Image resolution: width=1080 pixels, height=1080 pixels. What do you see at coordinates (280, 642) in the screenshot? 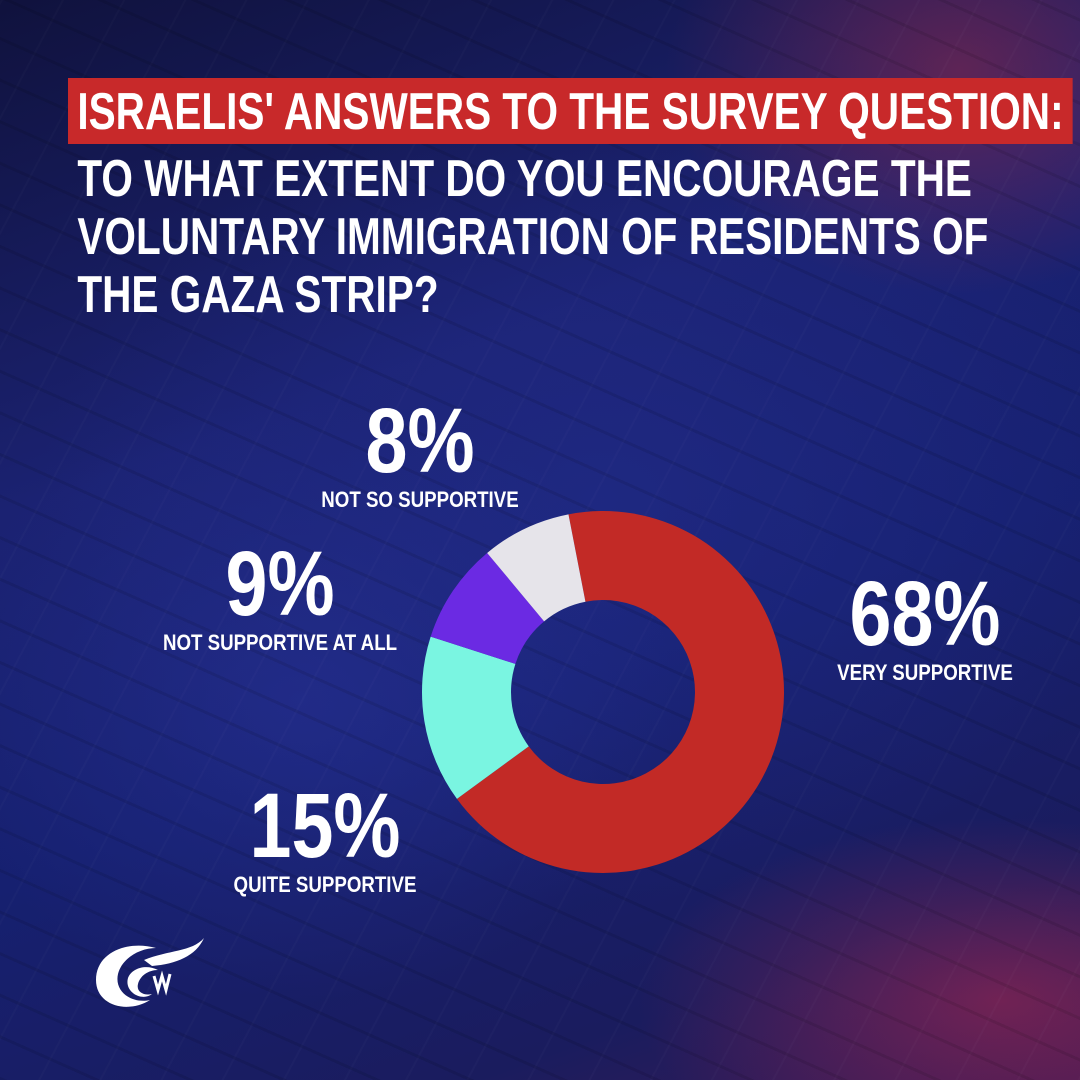
I see `caption-not-supportive-at-all: NOT SUPPORTIVE AT ALL` at bounding box center [280, 642].